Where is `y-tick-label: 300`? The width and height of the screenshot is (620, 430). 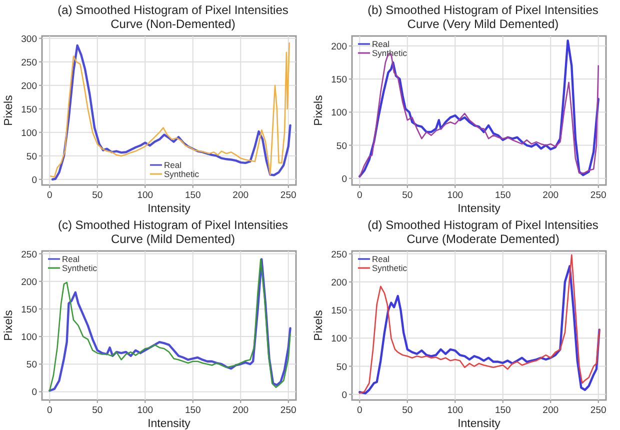 y-tick-label: 300 is located at coordinates (29, 39).